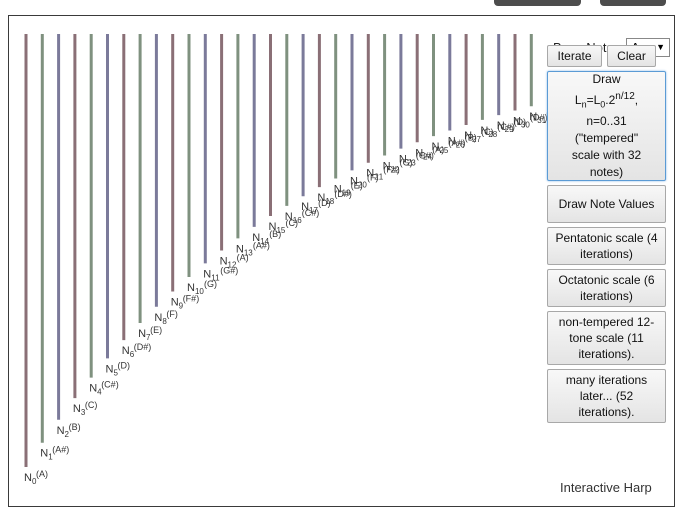 This screenshot has width=683, height=524. I want to click on note-label-26: N26, so click(456, 142).